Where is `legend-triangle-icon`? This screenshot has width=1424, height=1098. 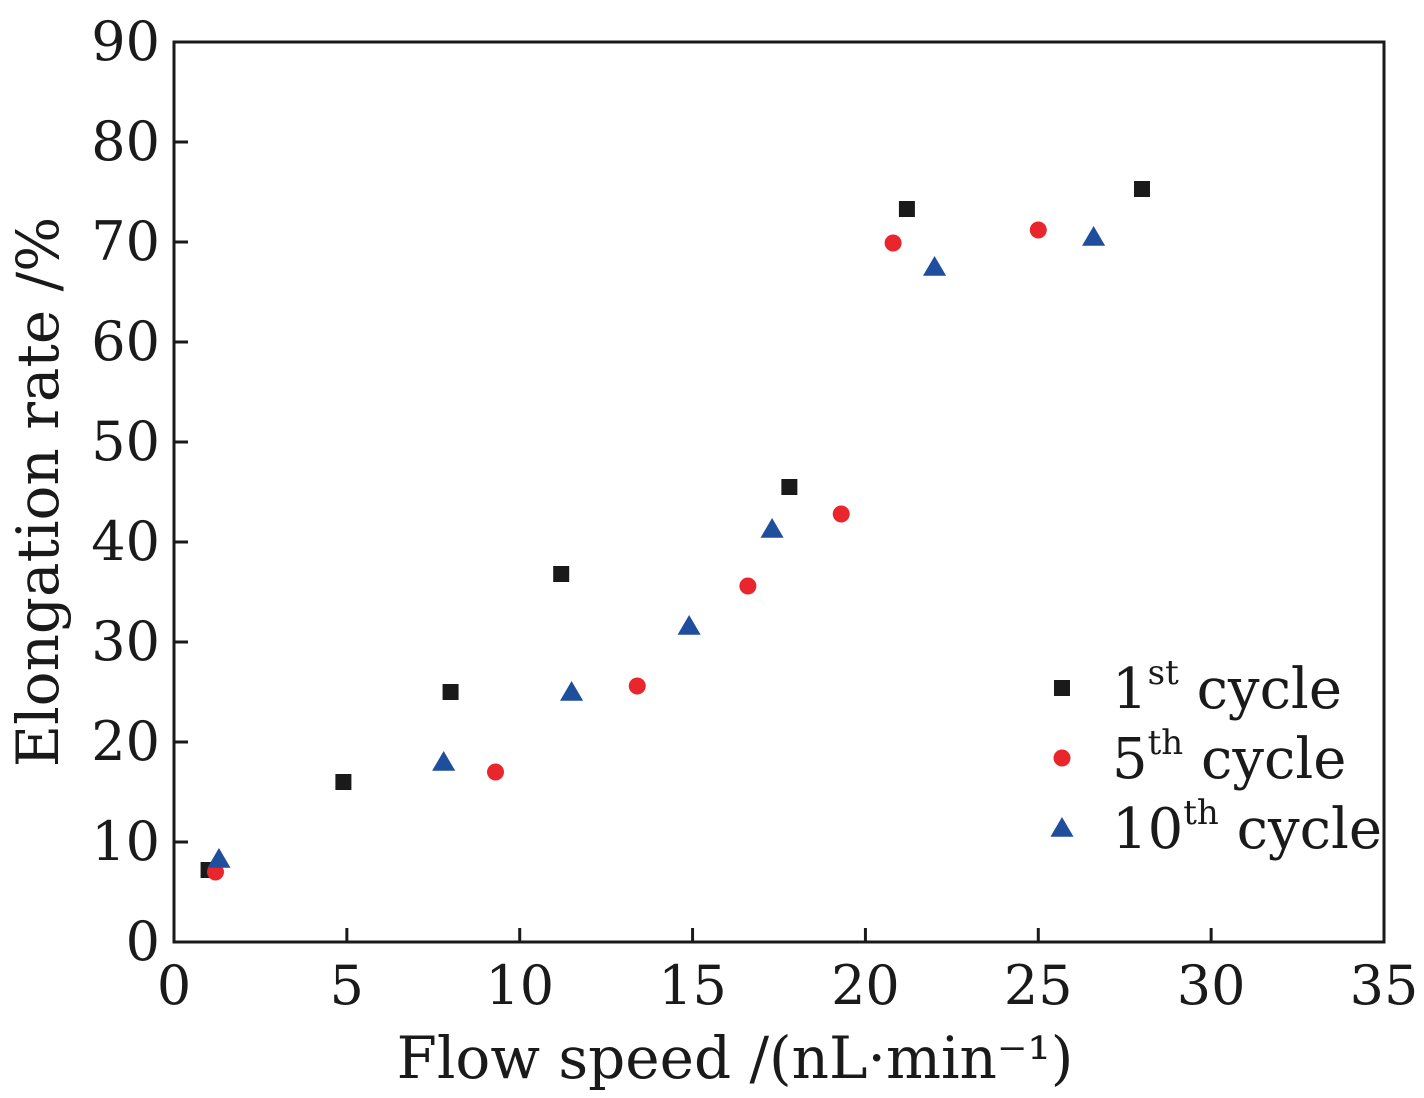 legend-triangle-icon is located at coordinates (1062, 827).